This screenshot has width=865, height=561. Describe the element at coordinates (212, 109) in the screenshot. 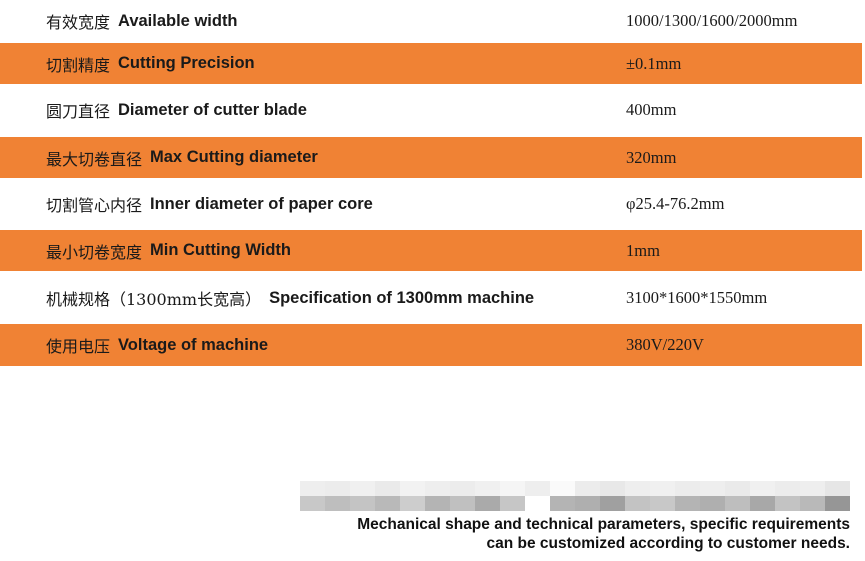

I see `spec-label-en: Diameter of cutter blade` at that location.